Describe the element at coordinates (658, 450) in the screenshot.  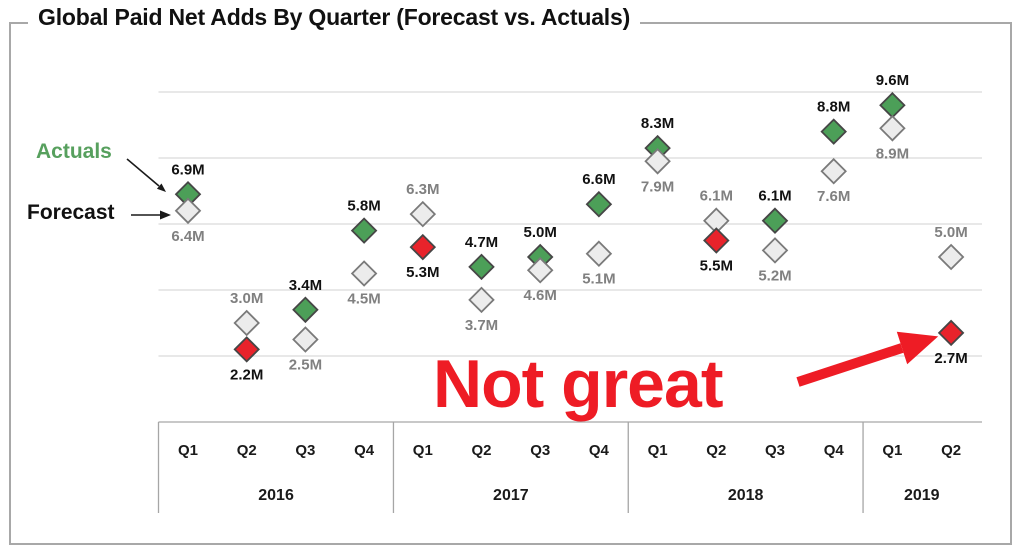
I see `quarter-label-2018-Q1: Q1` at that location.